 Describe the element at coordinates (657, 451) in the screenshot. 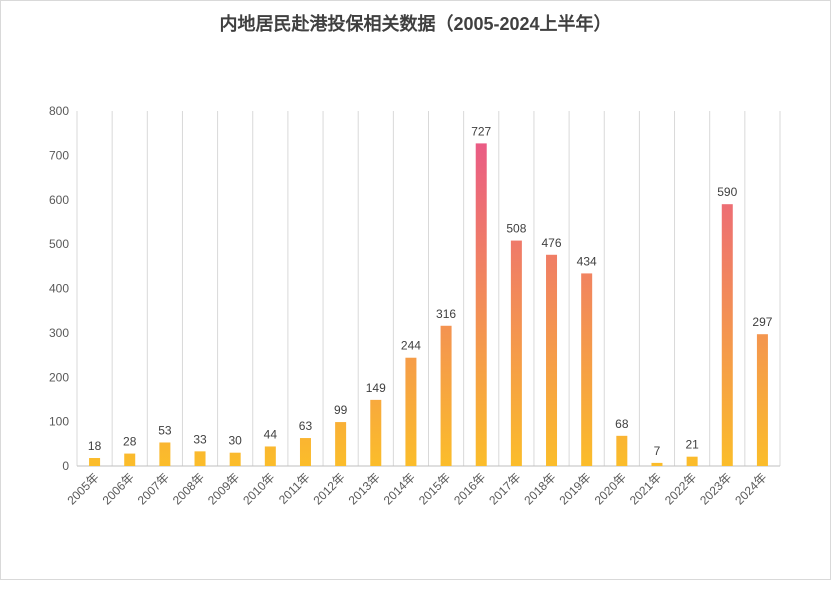

I see `data-label: 7` at that location.